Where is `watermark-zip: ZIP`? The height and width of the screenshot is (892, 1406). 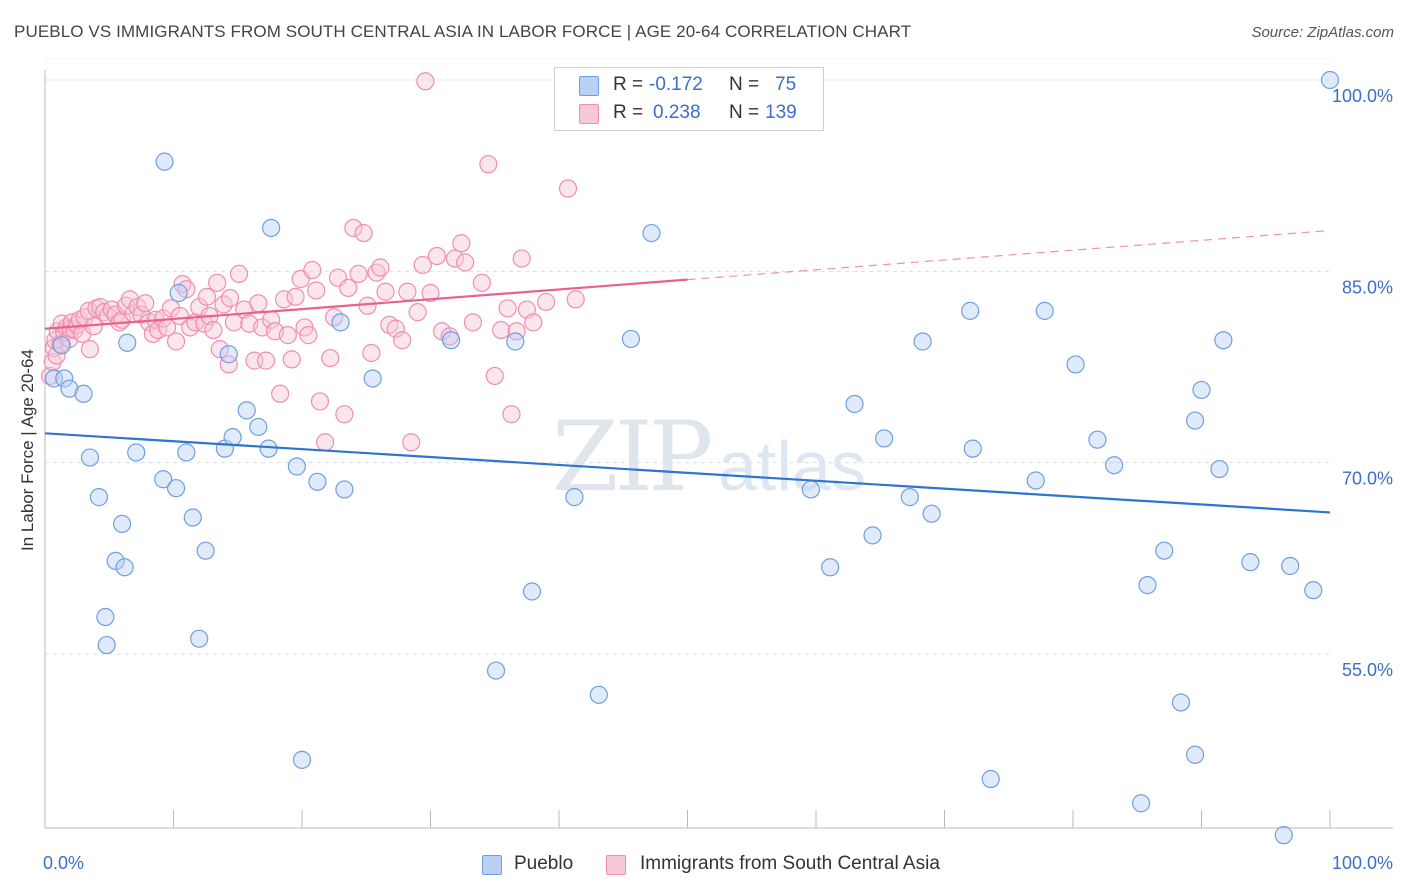
watermark-zip: ZIP is located at coordinates (631, 457).